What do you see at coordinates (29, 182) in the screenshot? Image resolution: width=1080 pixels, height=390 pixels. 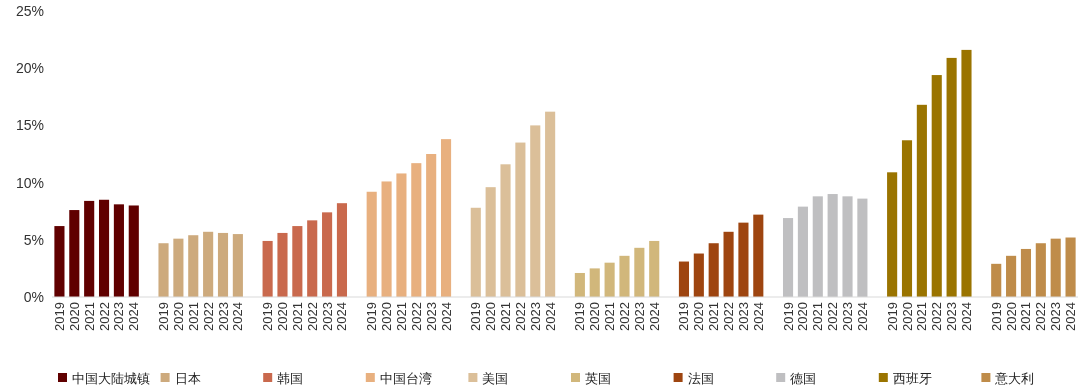 I see `y-tick-label: 10%` at bounding box center [29, 182].